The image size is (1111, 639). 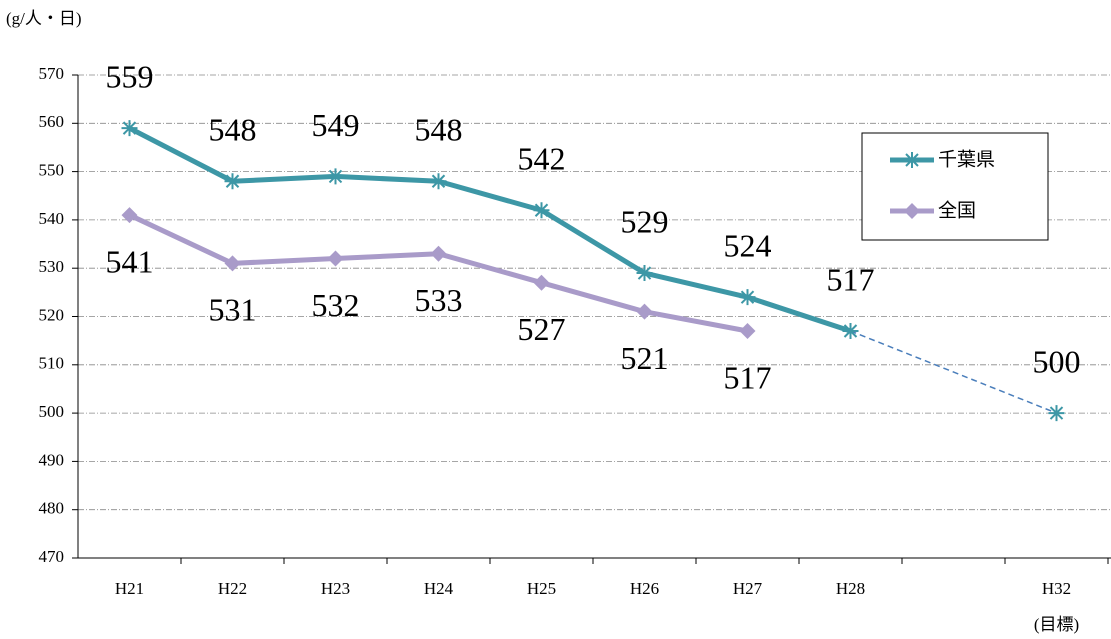 What do you see at coordinates (953, 372) in the screenshot?
I see `projection-line` at bounding box center [953, 372].